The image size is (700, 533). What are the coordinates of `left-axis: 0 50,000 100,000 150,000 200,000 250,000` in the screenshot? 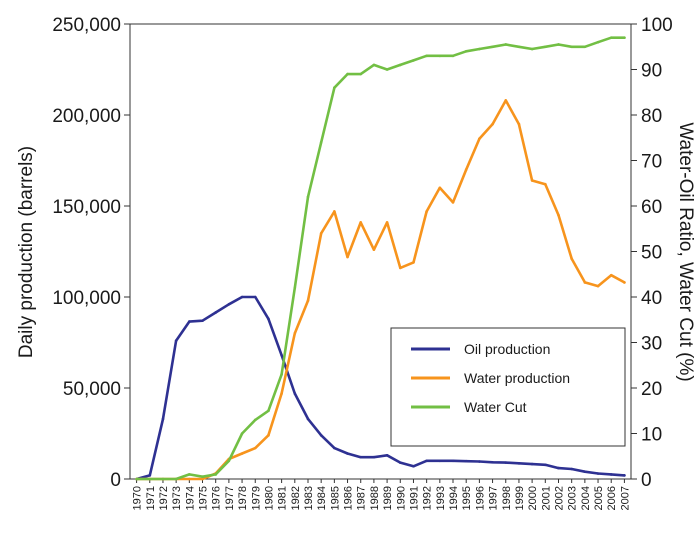 It's located at (91, 253).